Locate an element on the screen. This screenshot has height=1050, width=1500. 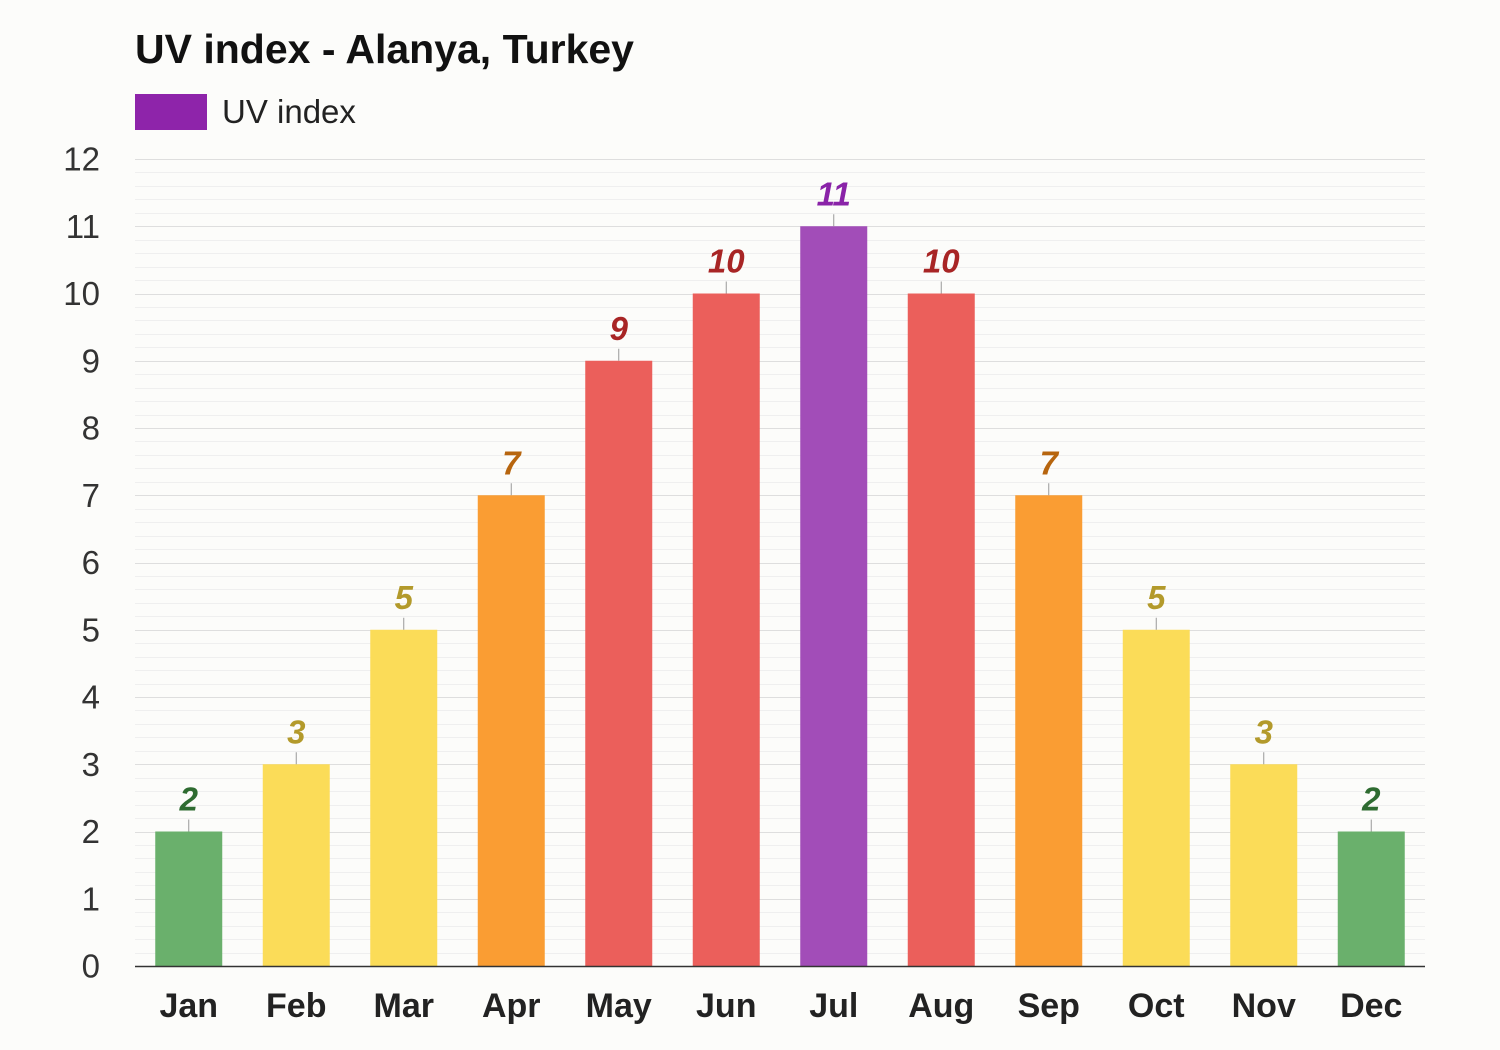
y-tick-label: 11 is located at coordinates (83, 226).